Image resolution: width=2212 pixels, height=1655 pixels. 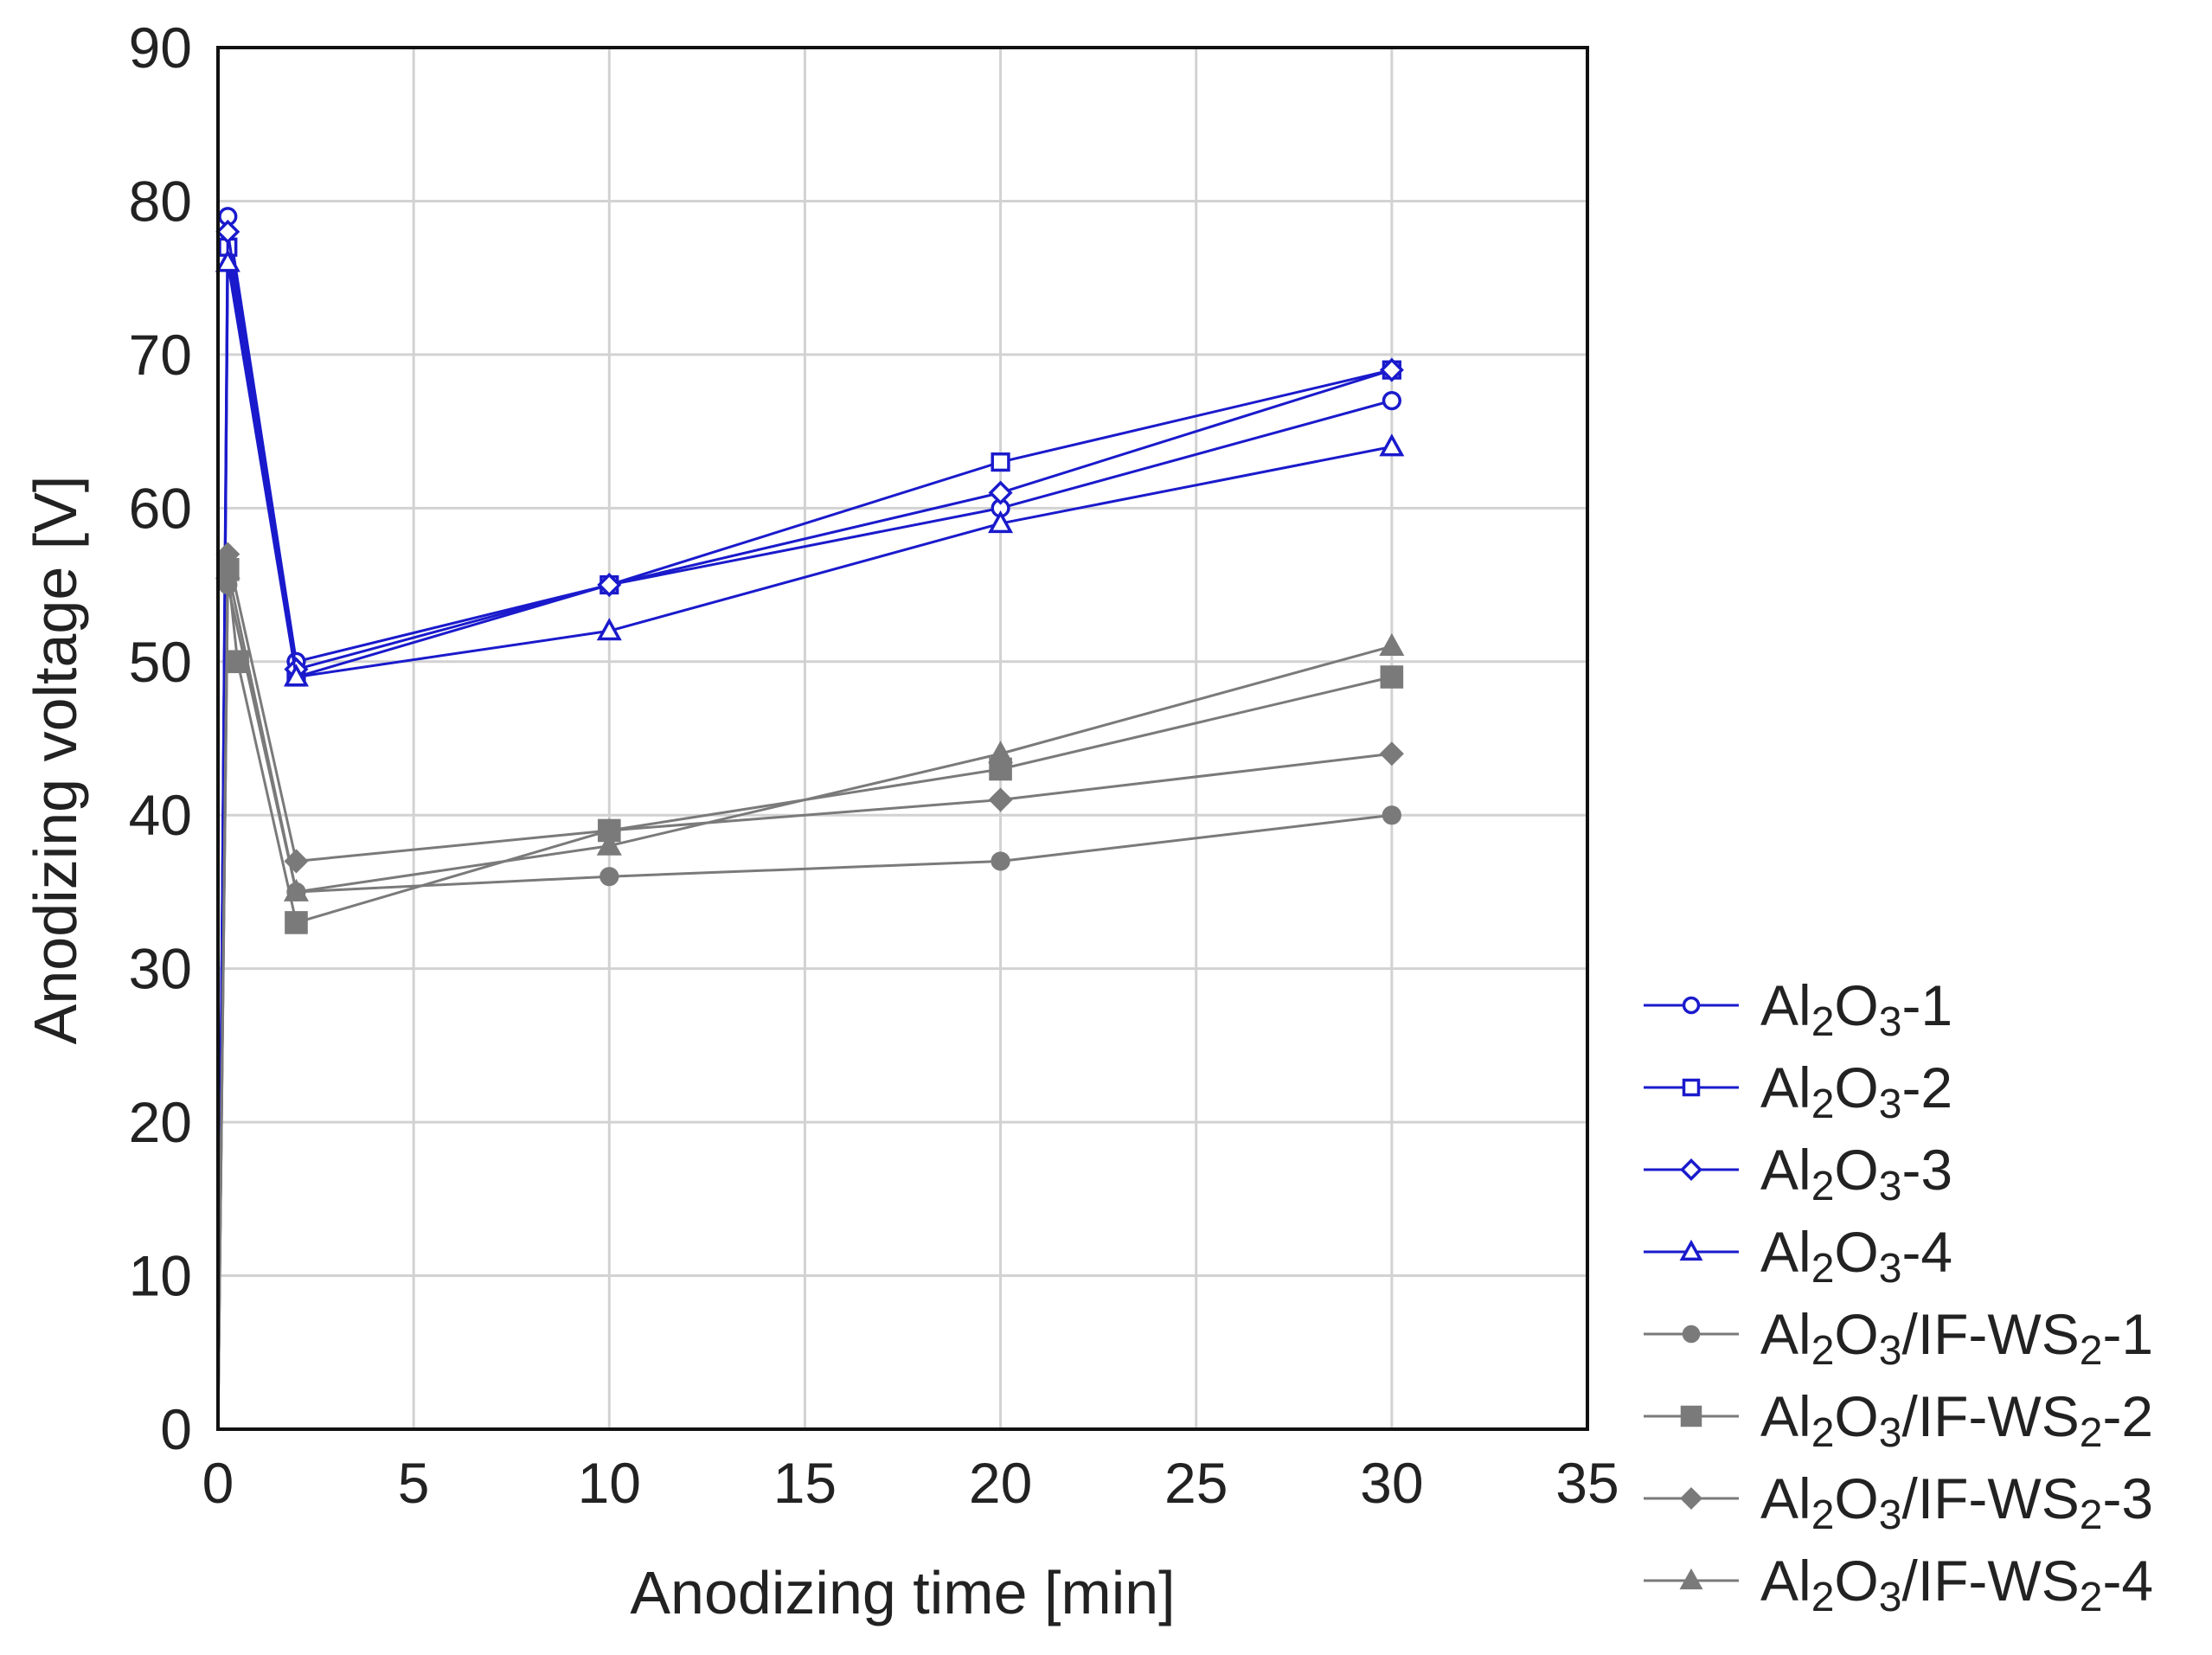 I want to click on y-tick-label: 80, so click(x=160, y=201).